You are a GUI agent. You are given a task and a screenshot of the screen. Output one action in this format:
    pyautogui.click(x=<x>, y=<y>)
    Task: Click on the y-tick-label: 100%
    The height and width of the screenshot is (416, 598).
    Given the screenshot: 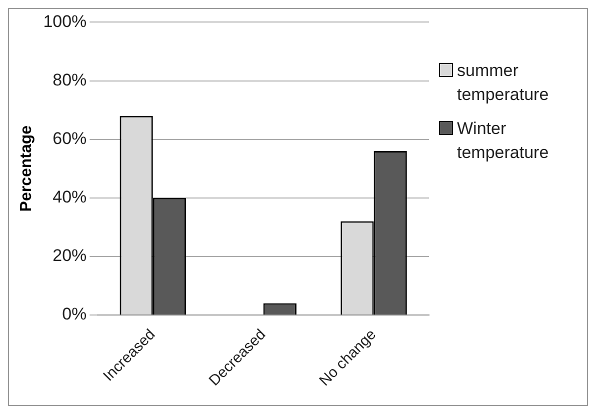 What is the action you would take?
    pyautogui.click(x=65, y=21)
    